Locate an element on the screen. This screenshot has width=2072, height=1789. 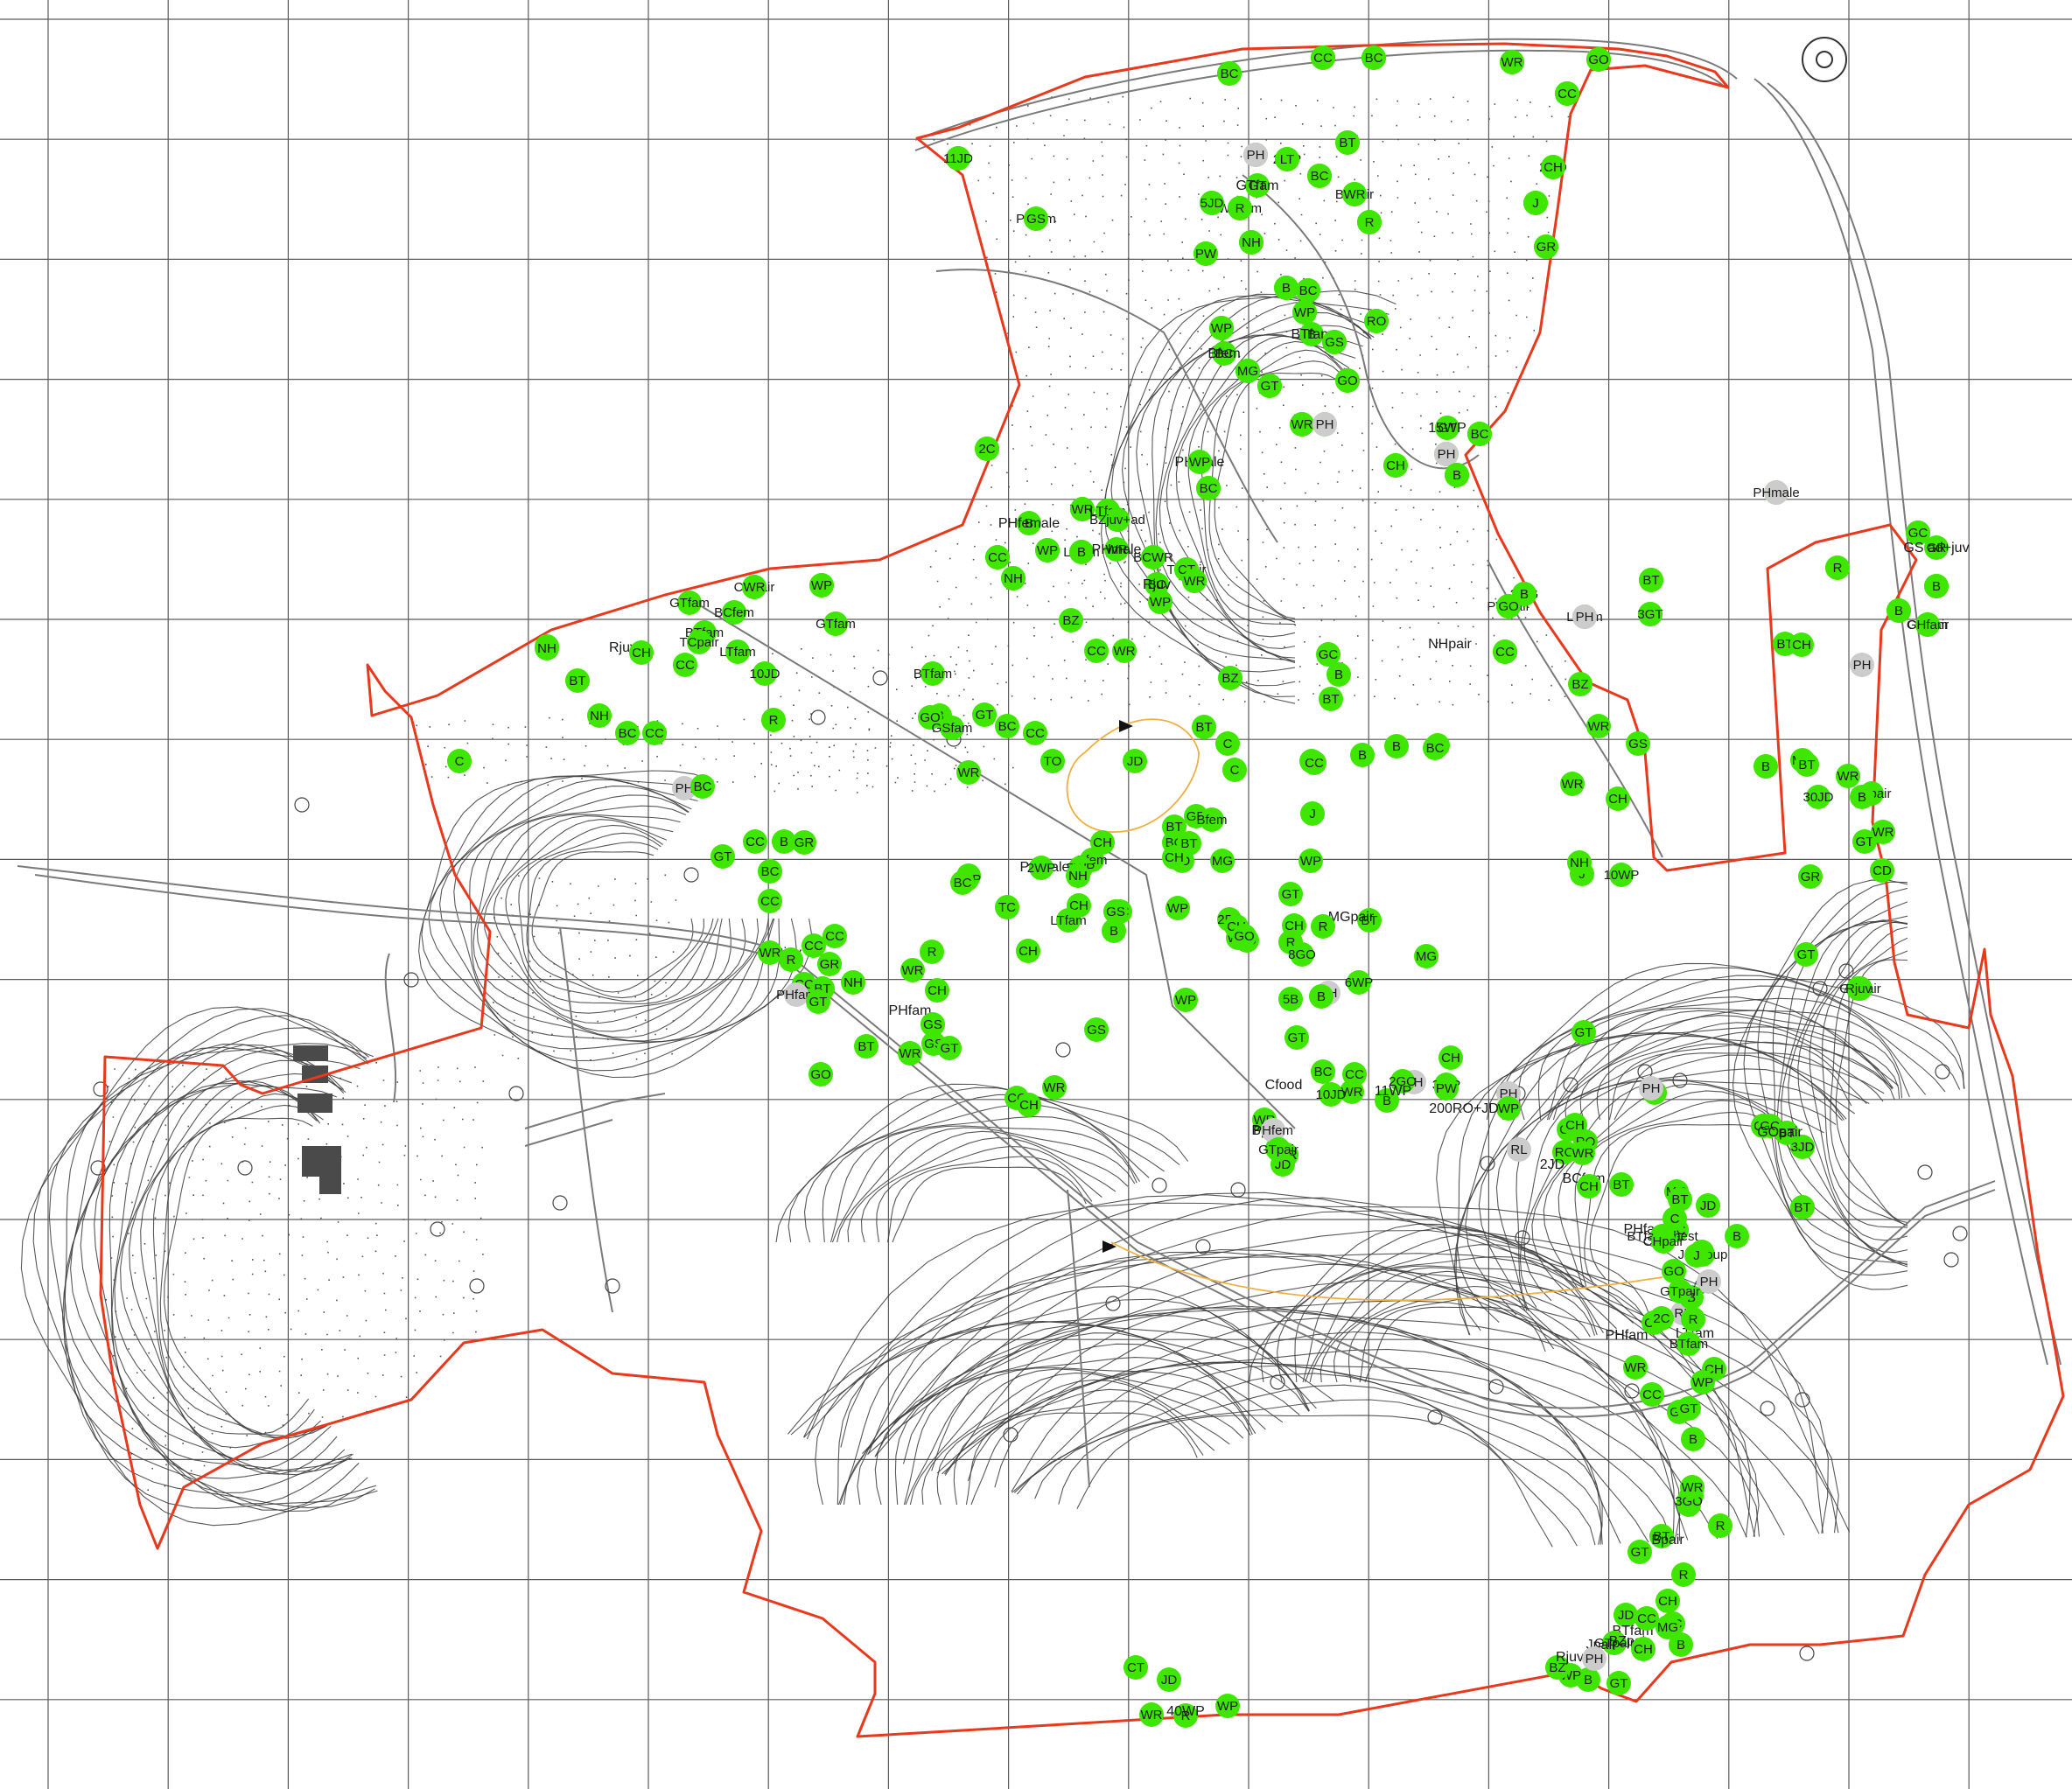
old-record-marker: PH is located at coordinates (1584, 616).